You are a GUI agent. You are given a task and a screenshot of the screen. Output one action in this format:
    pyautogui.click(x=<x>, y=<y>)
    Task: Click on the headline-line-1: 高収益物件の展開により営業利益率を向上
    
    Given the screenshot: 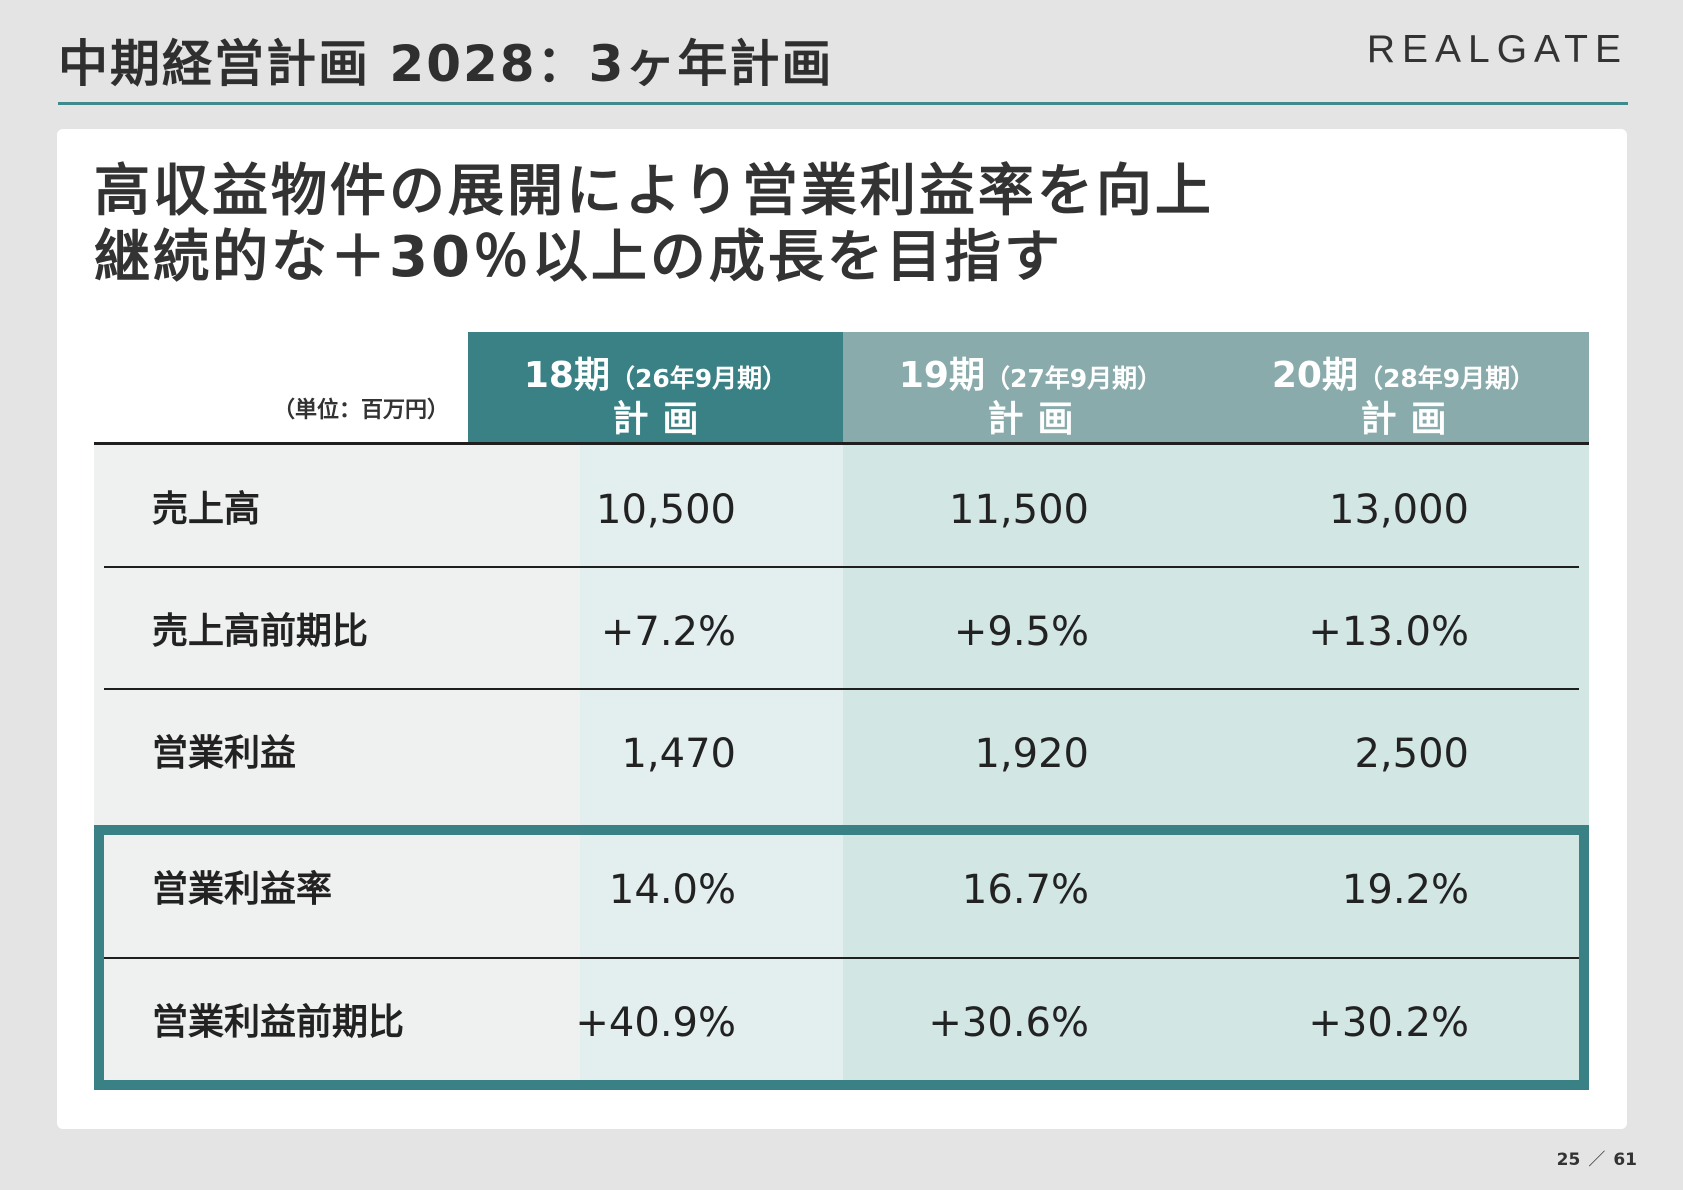 What is the action you would take?
    pyautogui.click(x=654, y=191)
    